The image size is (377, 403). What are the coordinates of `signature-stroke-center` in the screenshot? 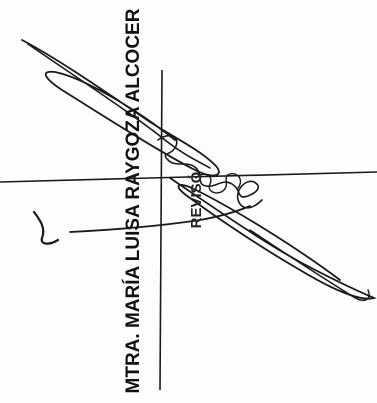 It's located at (210, 171).